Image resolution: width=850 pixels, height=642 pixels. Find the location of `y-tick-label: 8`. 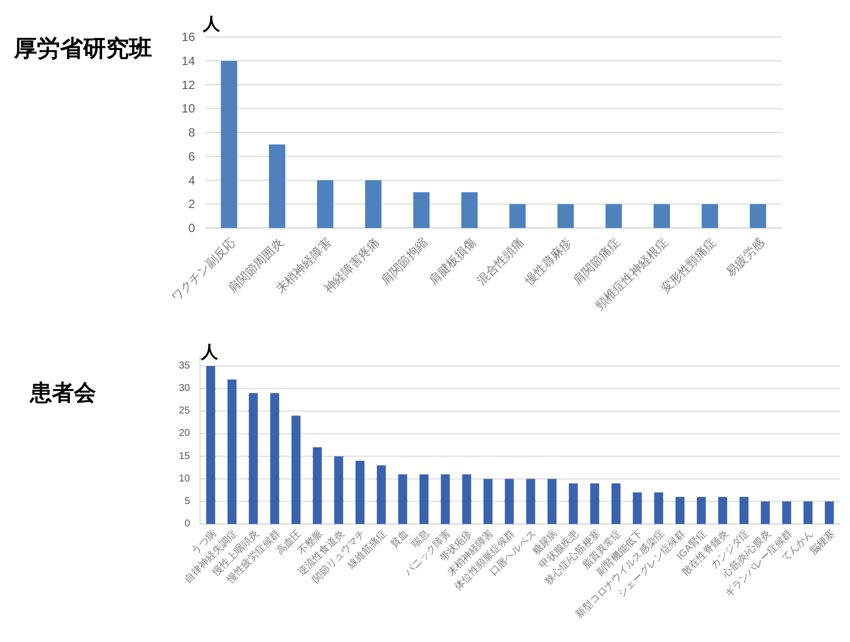

y-tick-label: 8 is located at coordinates (192, 133).